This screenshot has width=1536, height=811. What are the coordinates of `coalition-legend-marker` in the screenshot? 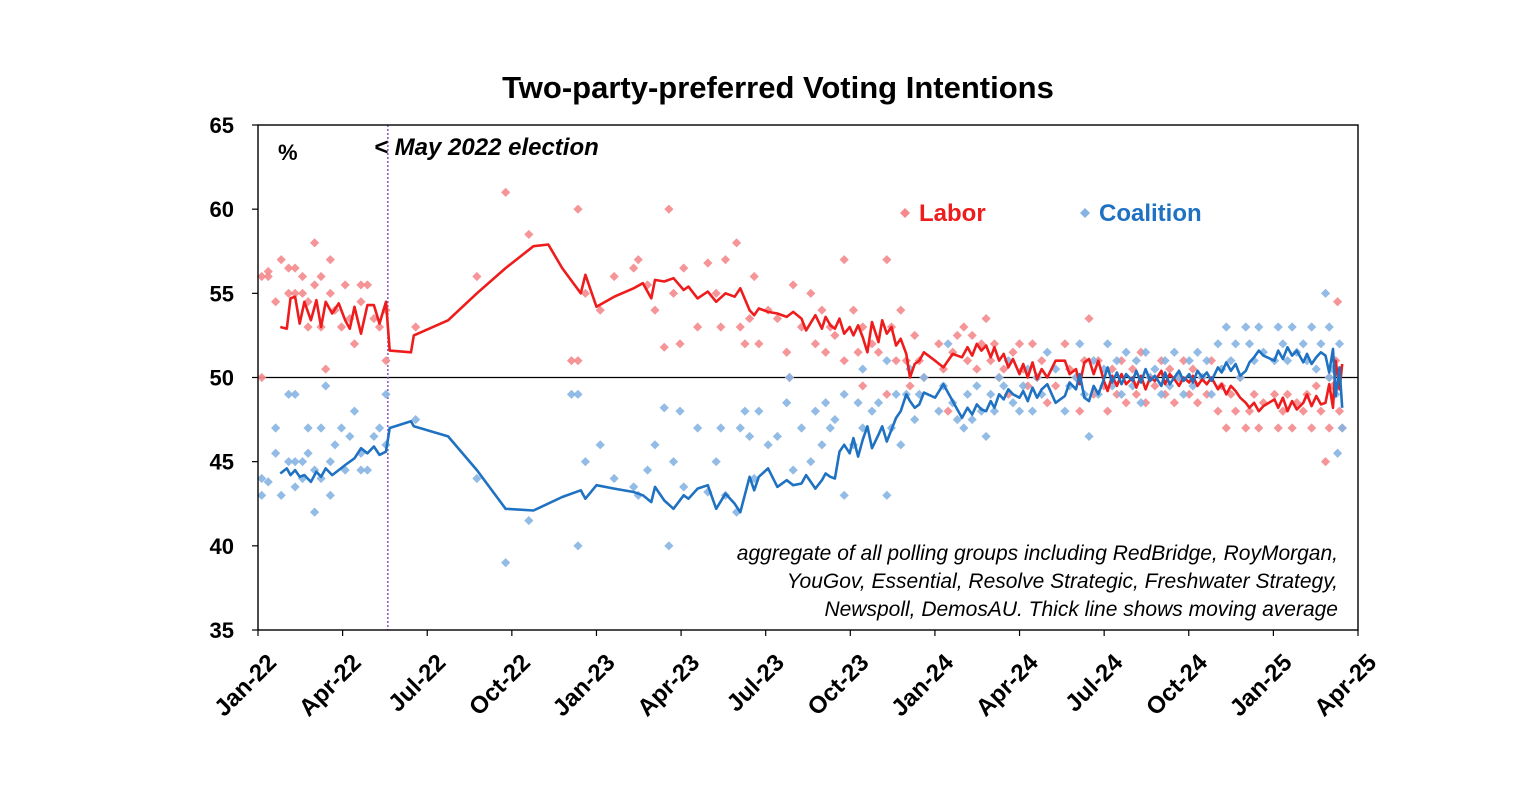 It's located at (1085, 213).